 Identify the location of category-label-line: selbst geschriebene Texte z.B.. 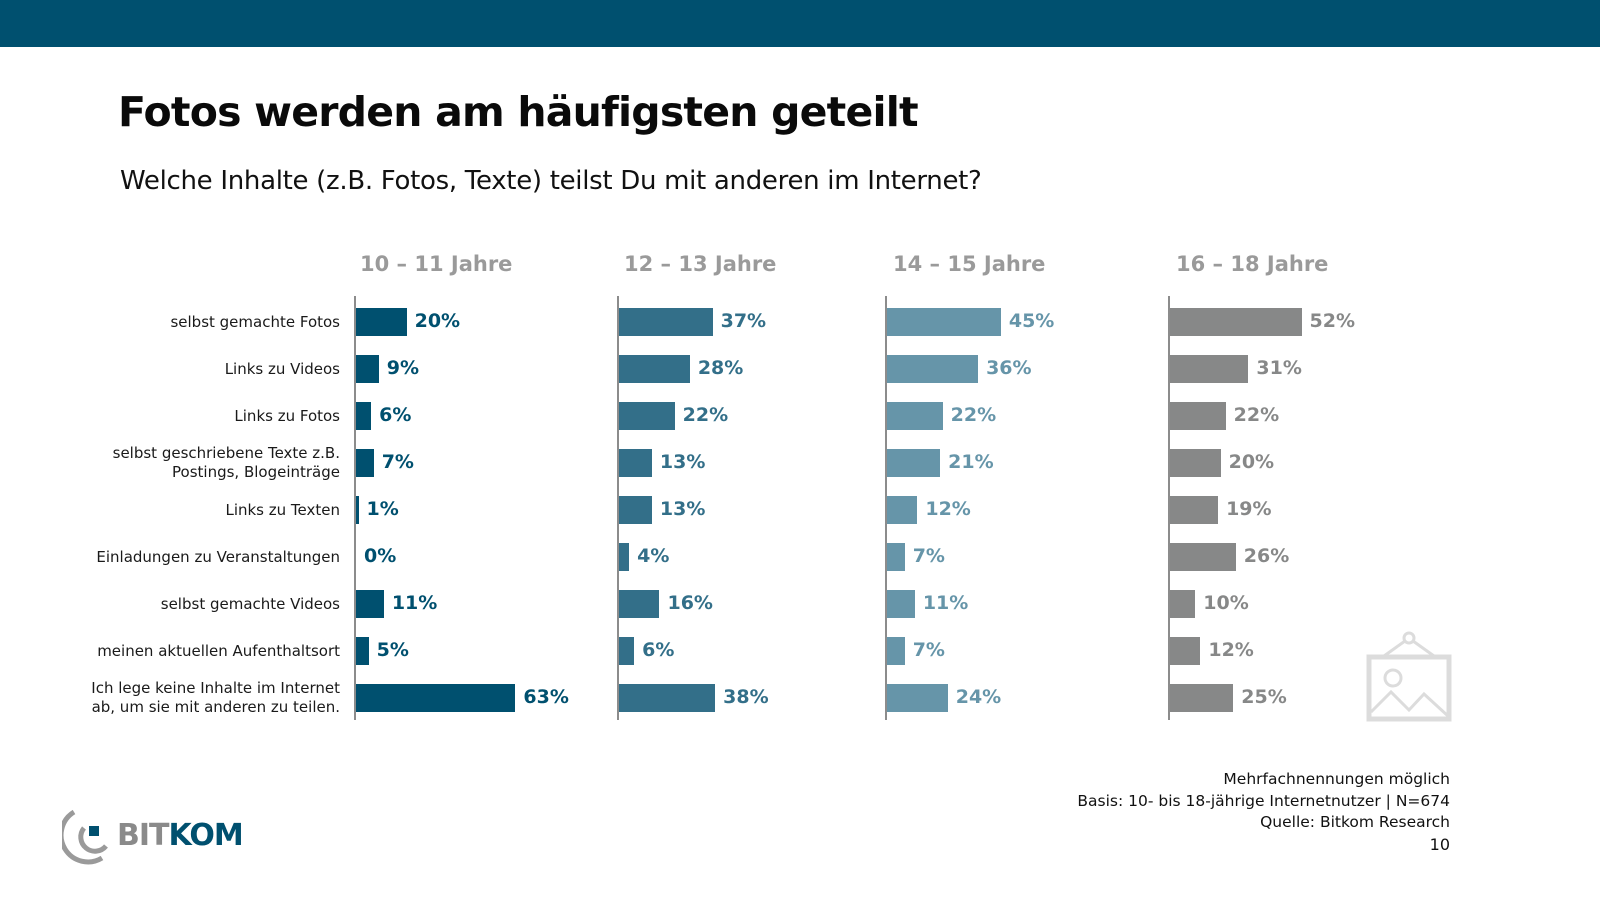
(226, 453).